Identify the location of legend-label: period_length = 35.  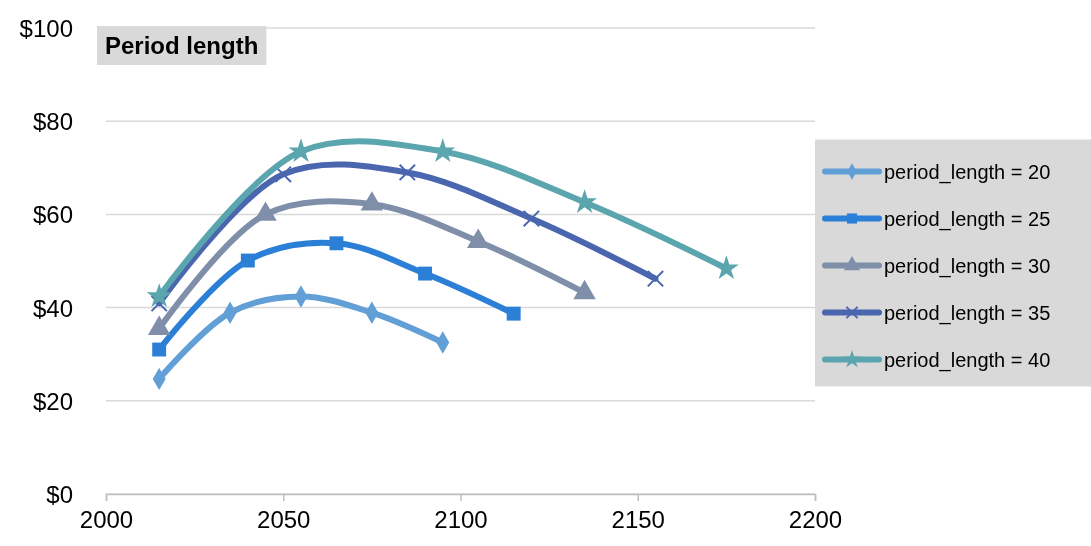
(967, 313).